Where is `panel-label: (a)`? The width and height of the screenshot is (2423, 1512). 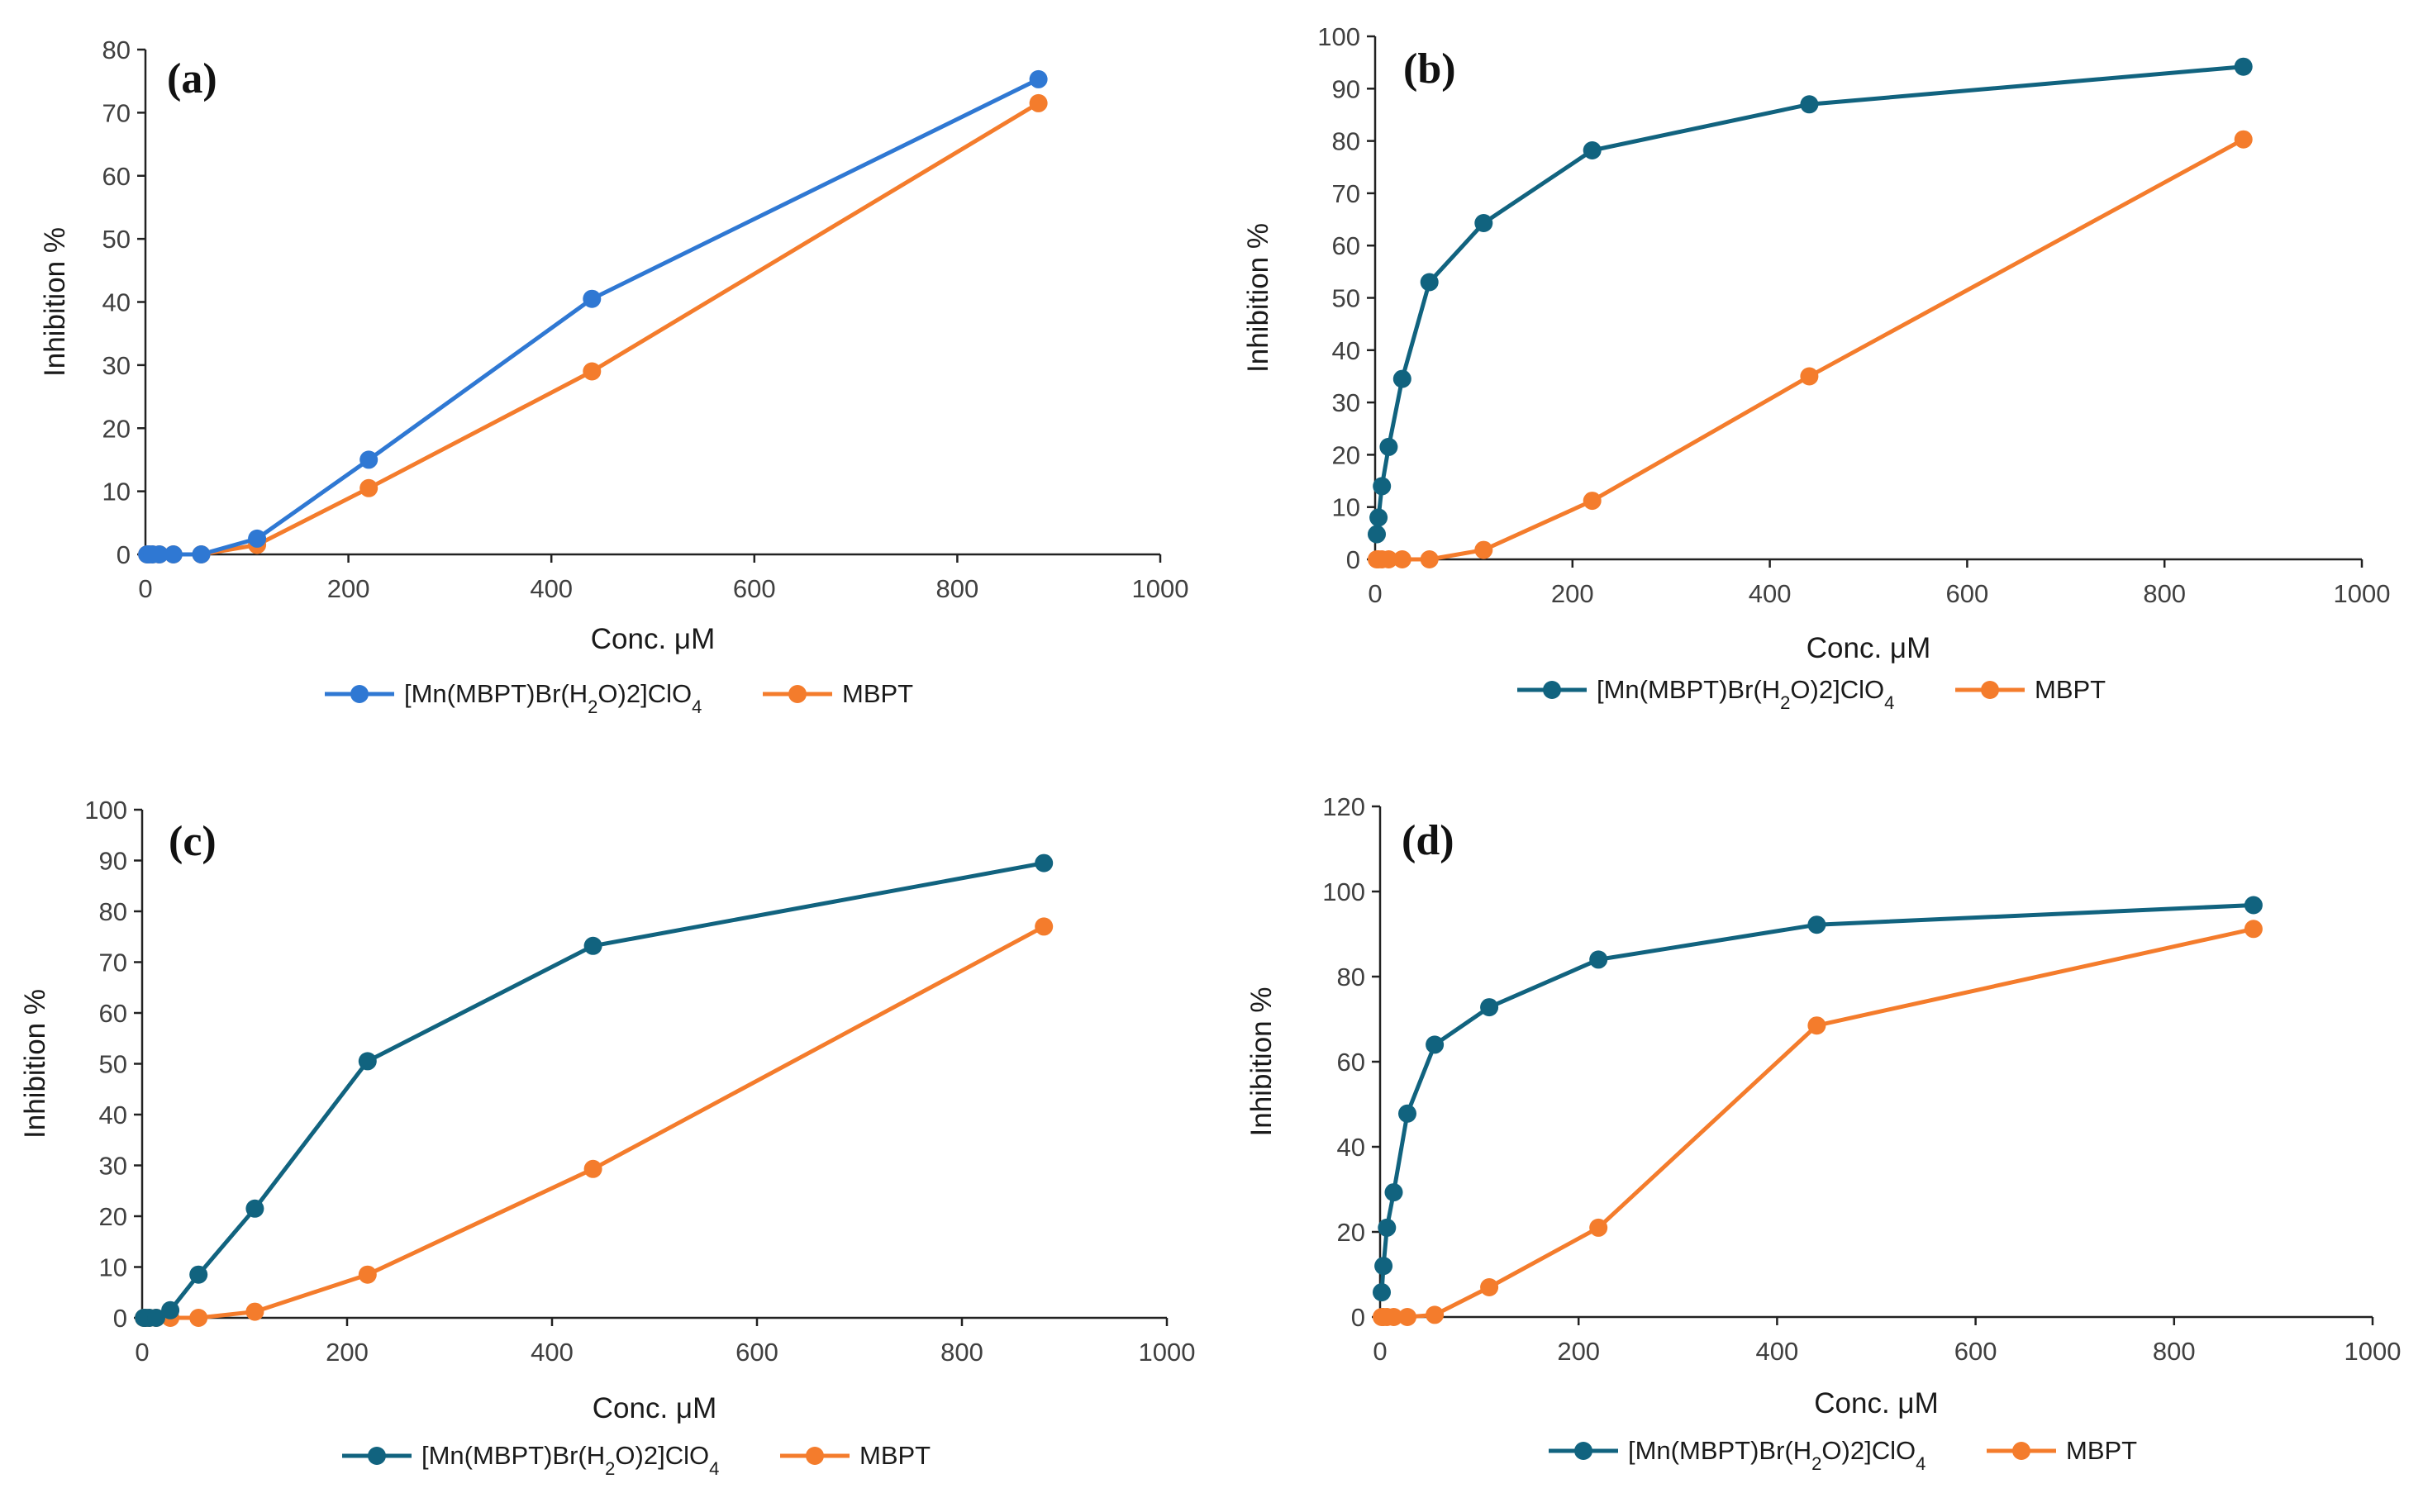
panel-label: (a) is located at coordinates (192, 78).